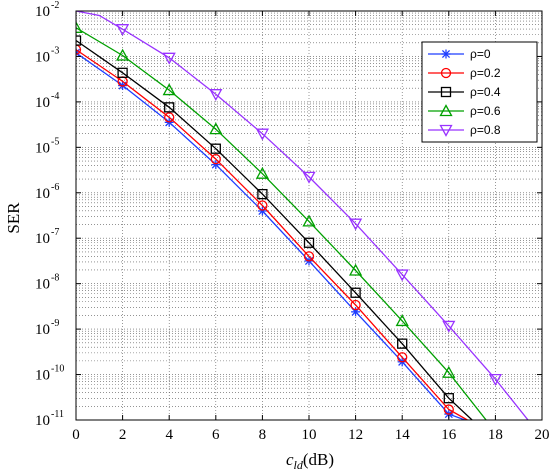  Describe the element at coordinates (542, 435) in the screenshot. I see `x-tick-label: 20` at that location.